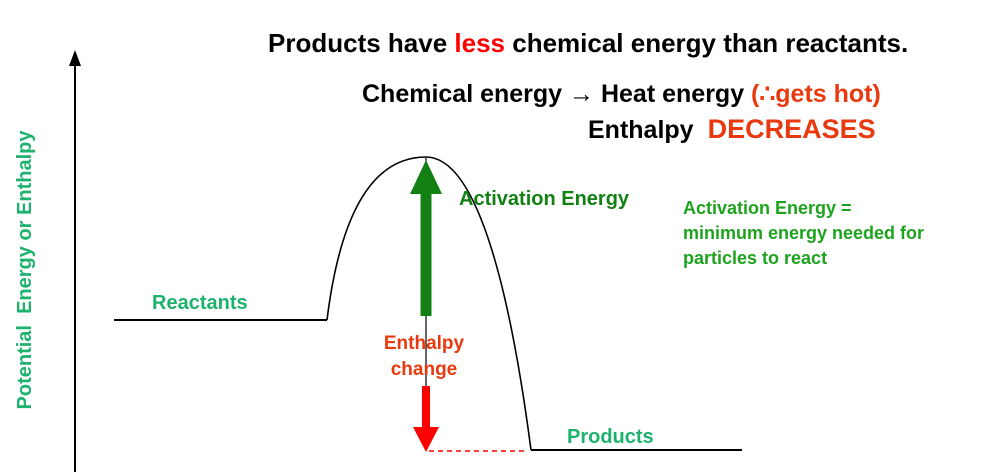 The image size is (1004, 472). What do you see at coordinates (544, 199) in the screenshot?
I see `activation-energy-label: Activation Energy` at bounding box center [544, 199].